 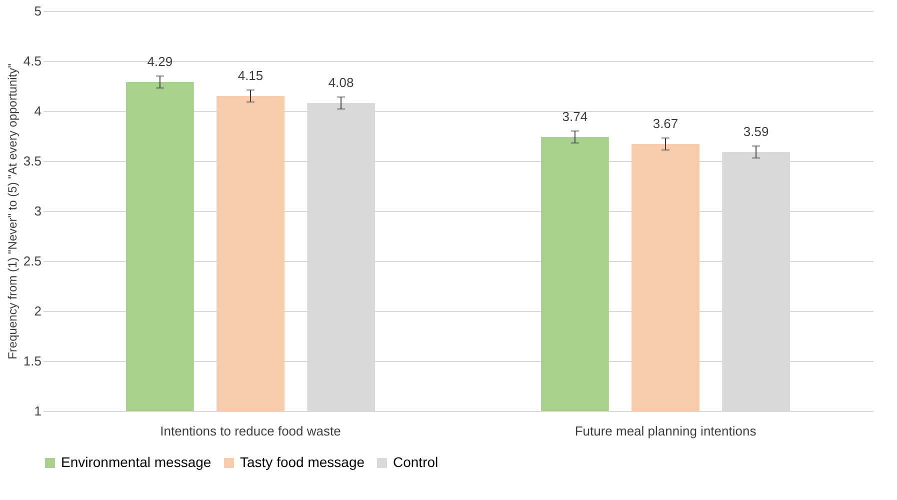 What do you see at coordinates (160, 61) in the screenshot?
I see `data-label: 4.29` at bounding box center [160, 61].